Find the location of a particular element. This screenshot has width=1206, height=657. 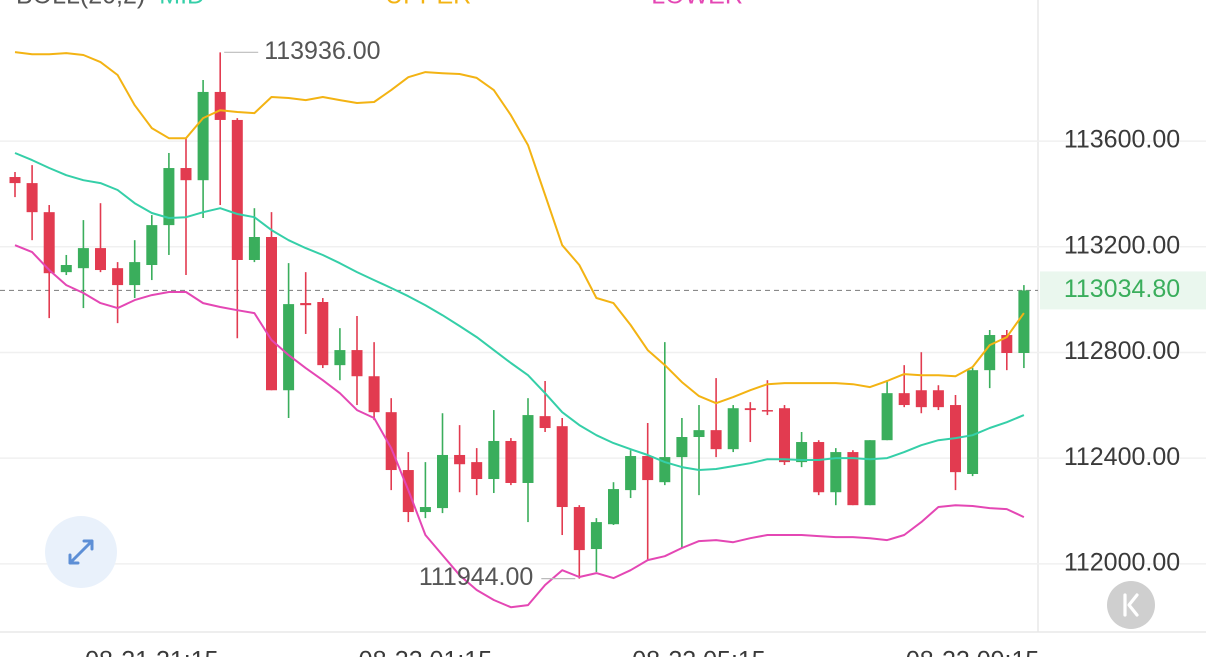

expand-icon is located at coordinates (81, 552).